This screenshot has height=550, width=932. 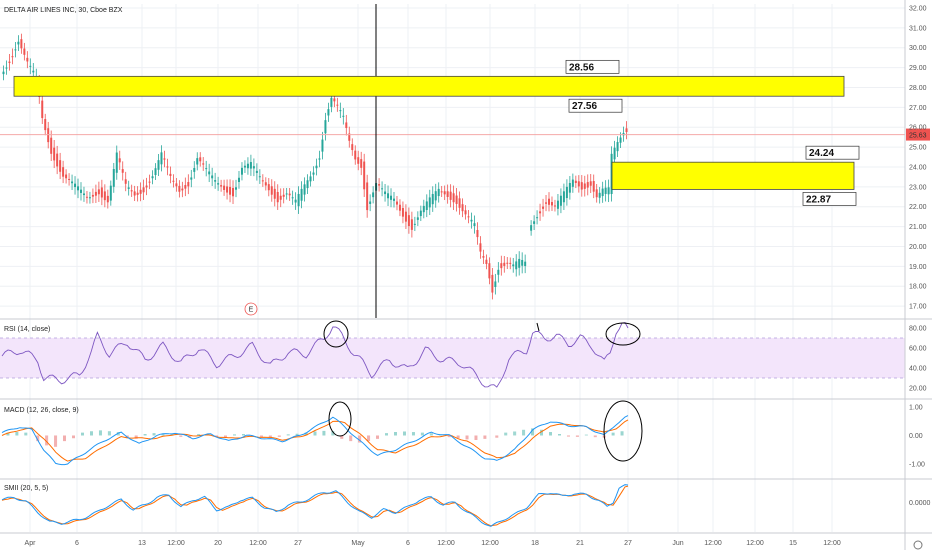 What do you see at coordinates (918, 48) in the screenshot?
I see `price-tick-label: 30.00` at bounding box center [918, 48].